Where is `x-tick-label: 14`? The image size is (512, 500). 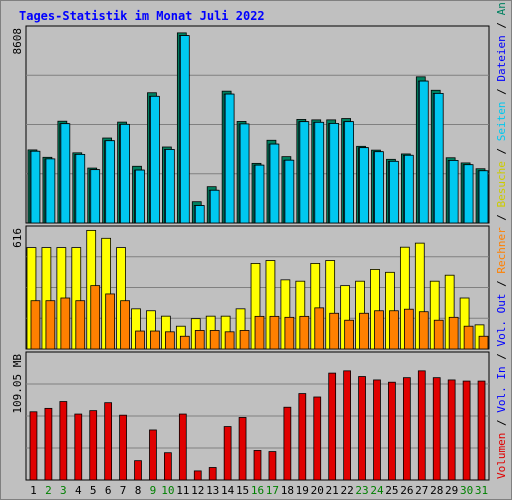 x-tick-label: 14 is located at coordinates (228, 490).